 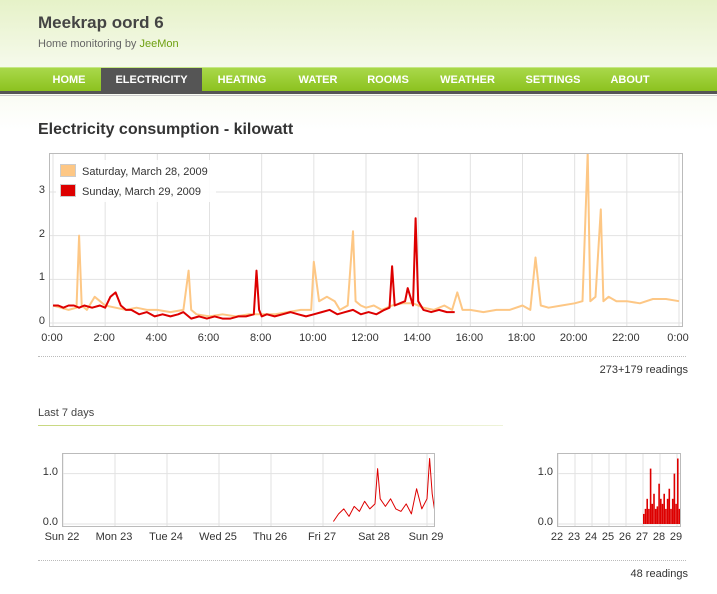 What do you see at coordinates (142, 192) in the screenshot?
I see `legend-label-sunday: Sunday, March 29, 2009` at bounding box center [142, 192].